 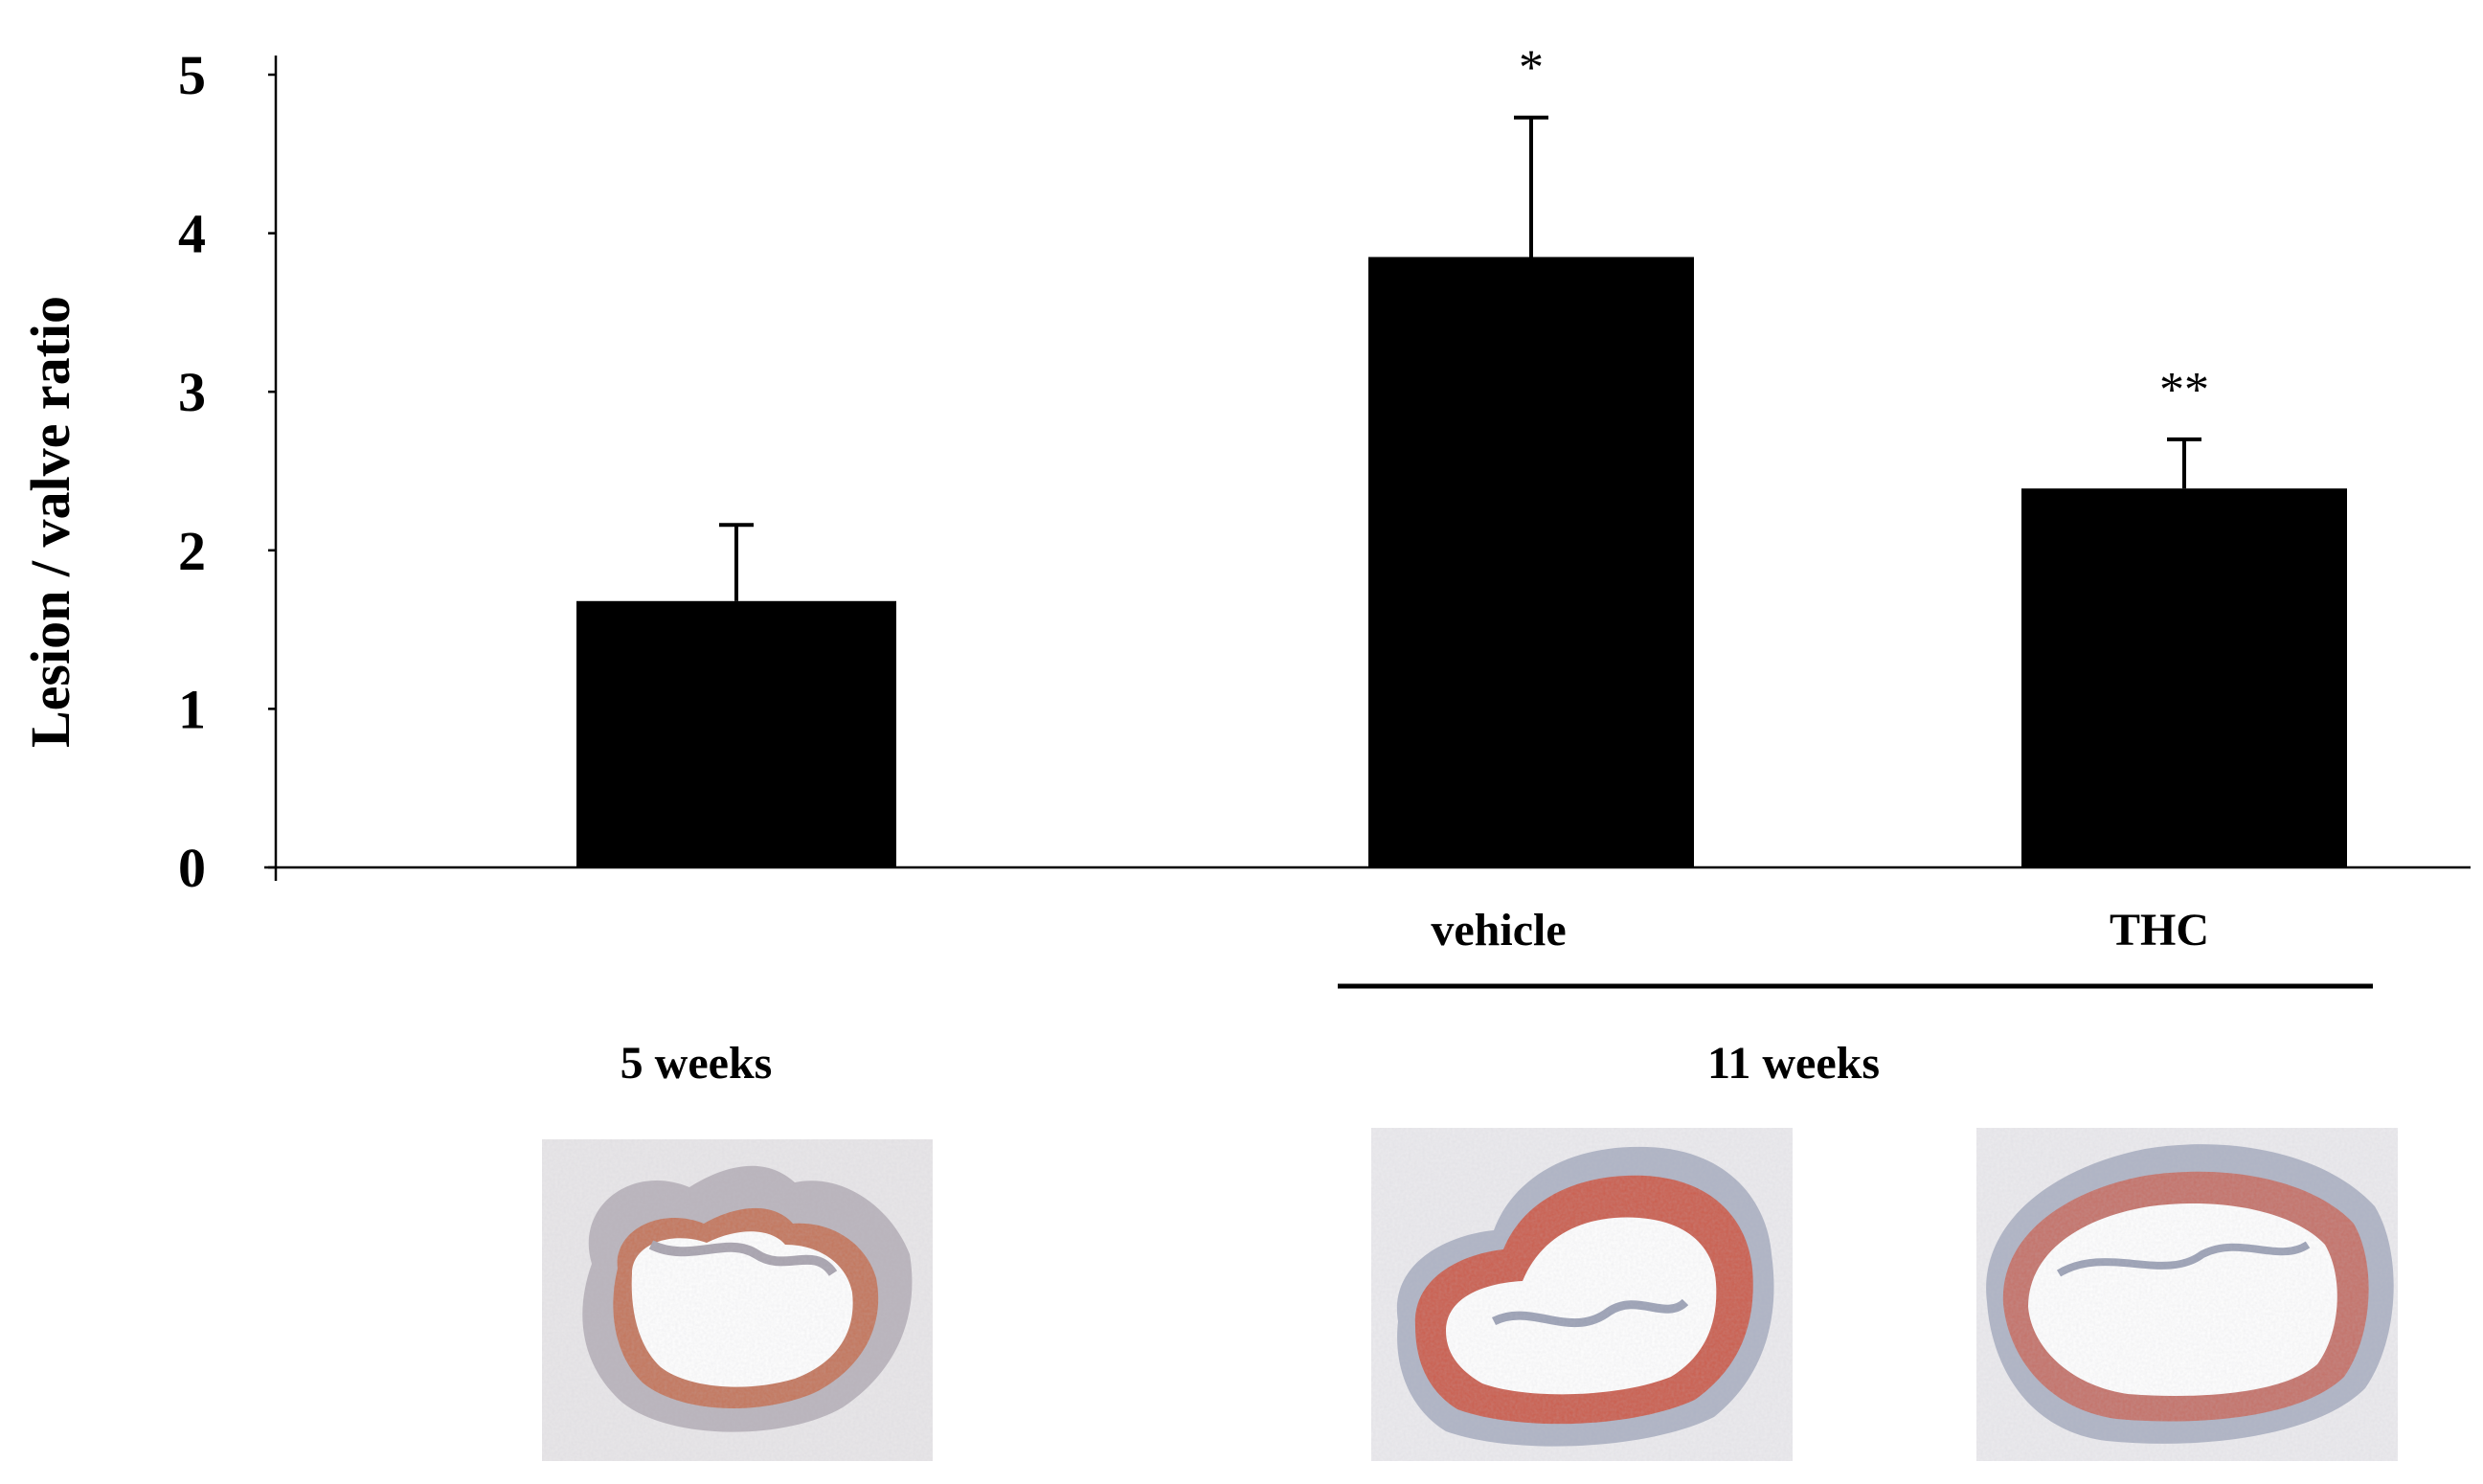 What do you see at coordinates (192, 234) in the screenshot?
I see `y-tick-label: 4` at bounding box center [192, 234].